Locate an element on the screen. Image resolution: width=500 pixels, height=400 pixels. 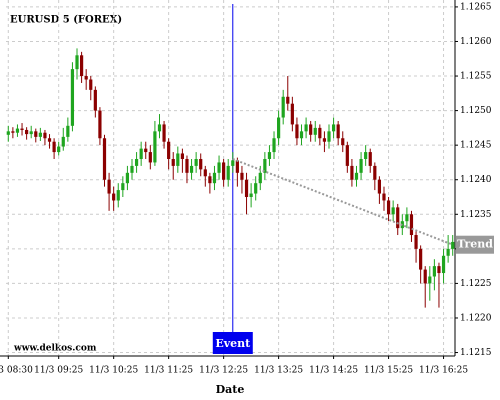
y-tick-label: 1.1220 is located at coordinates (476, 318).